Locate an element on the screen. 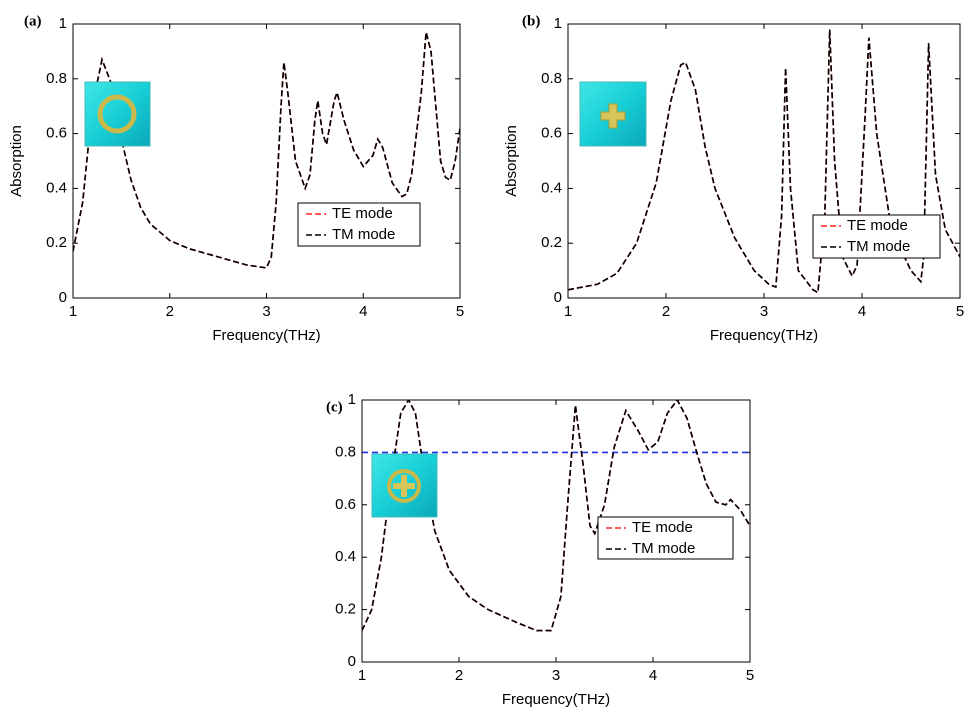  inset-ring is located at coordinates (117, 114).